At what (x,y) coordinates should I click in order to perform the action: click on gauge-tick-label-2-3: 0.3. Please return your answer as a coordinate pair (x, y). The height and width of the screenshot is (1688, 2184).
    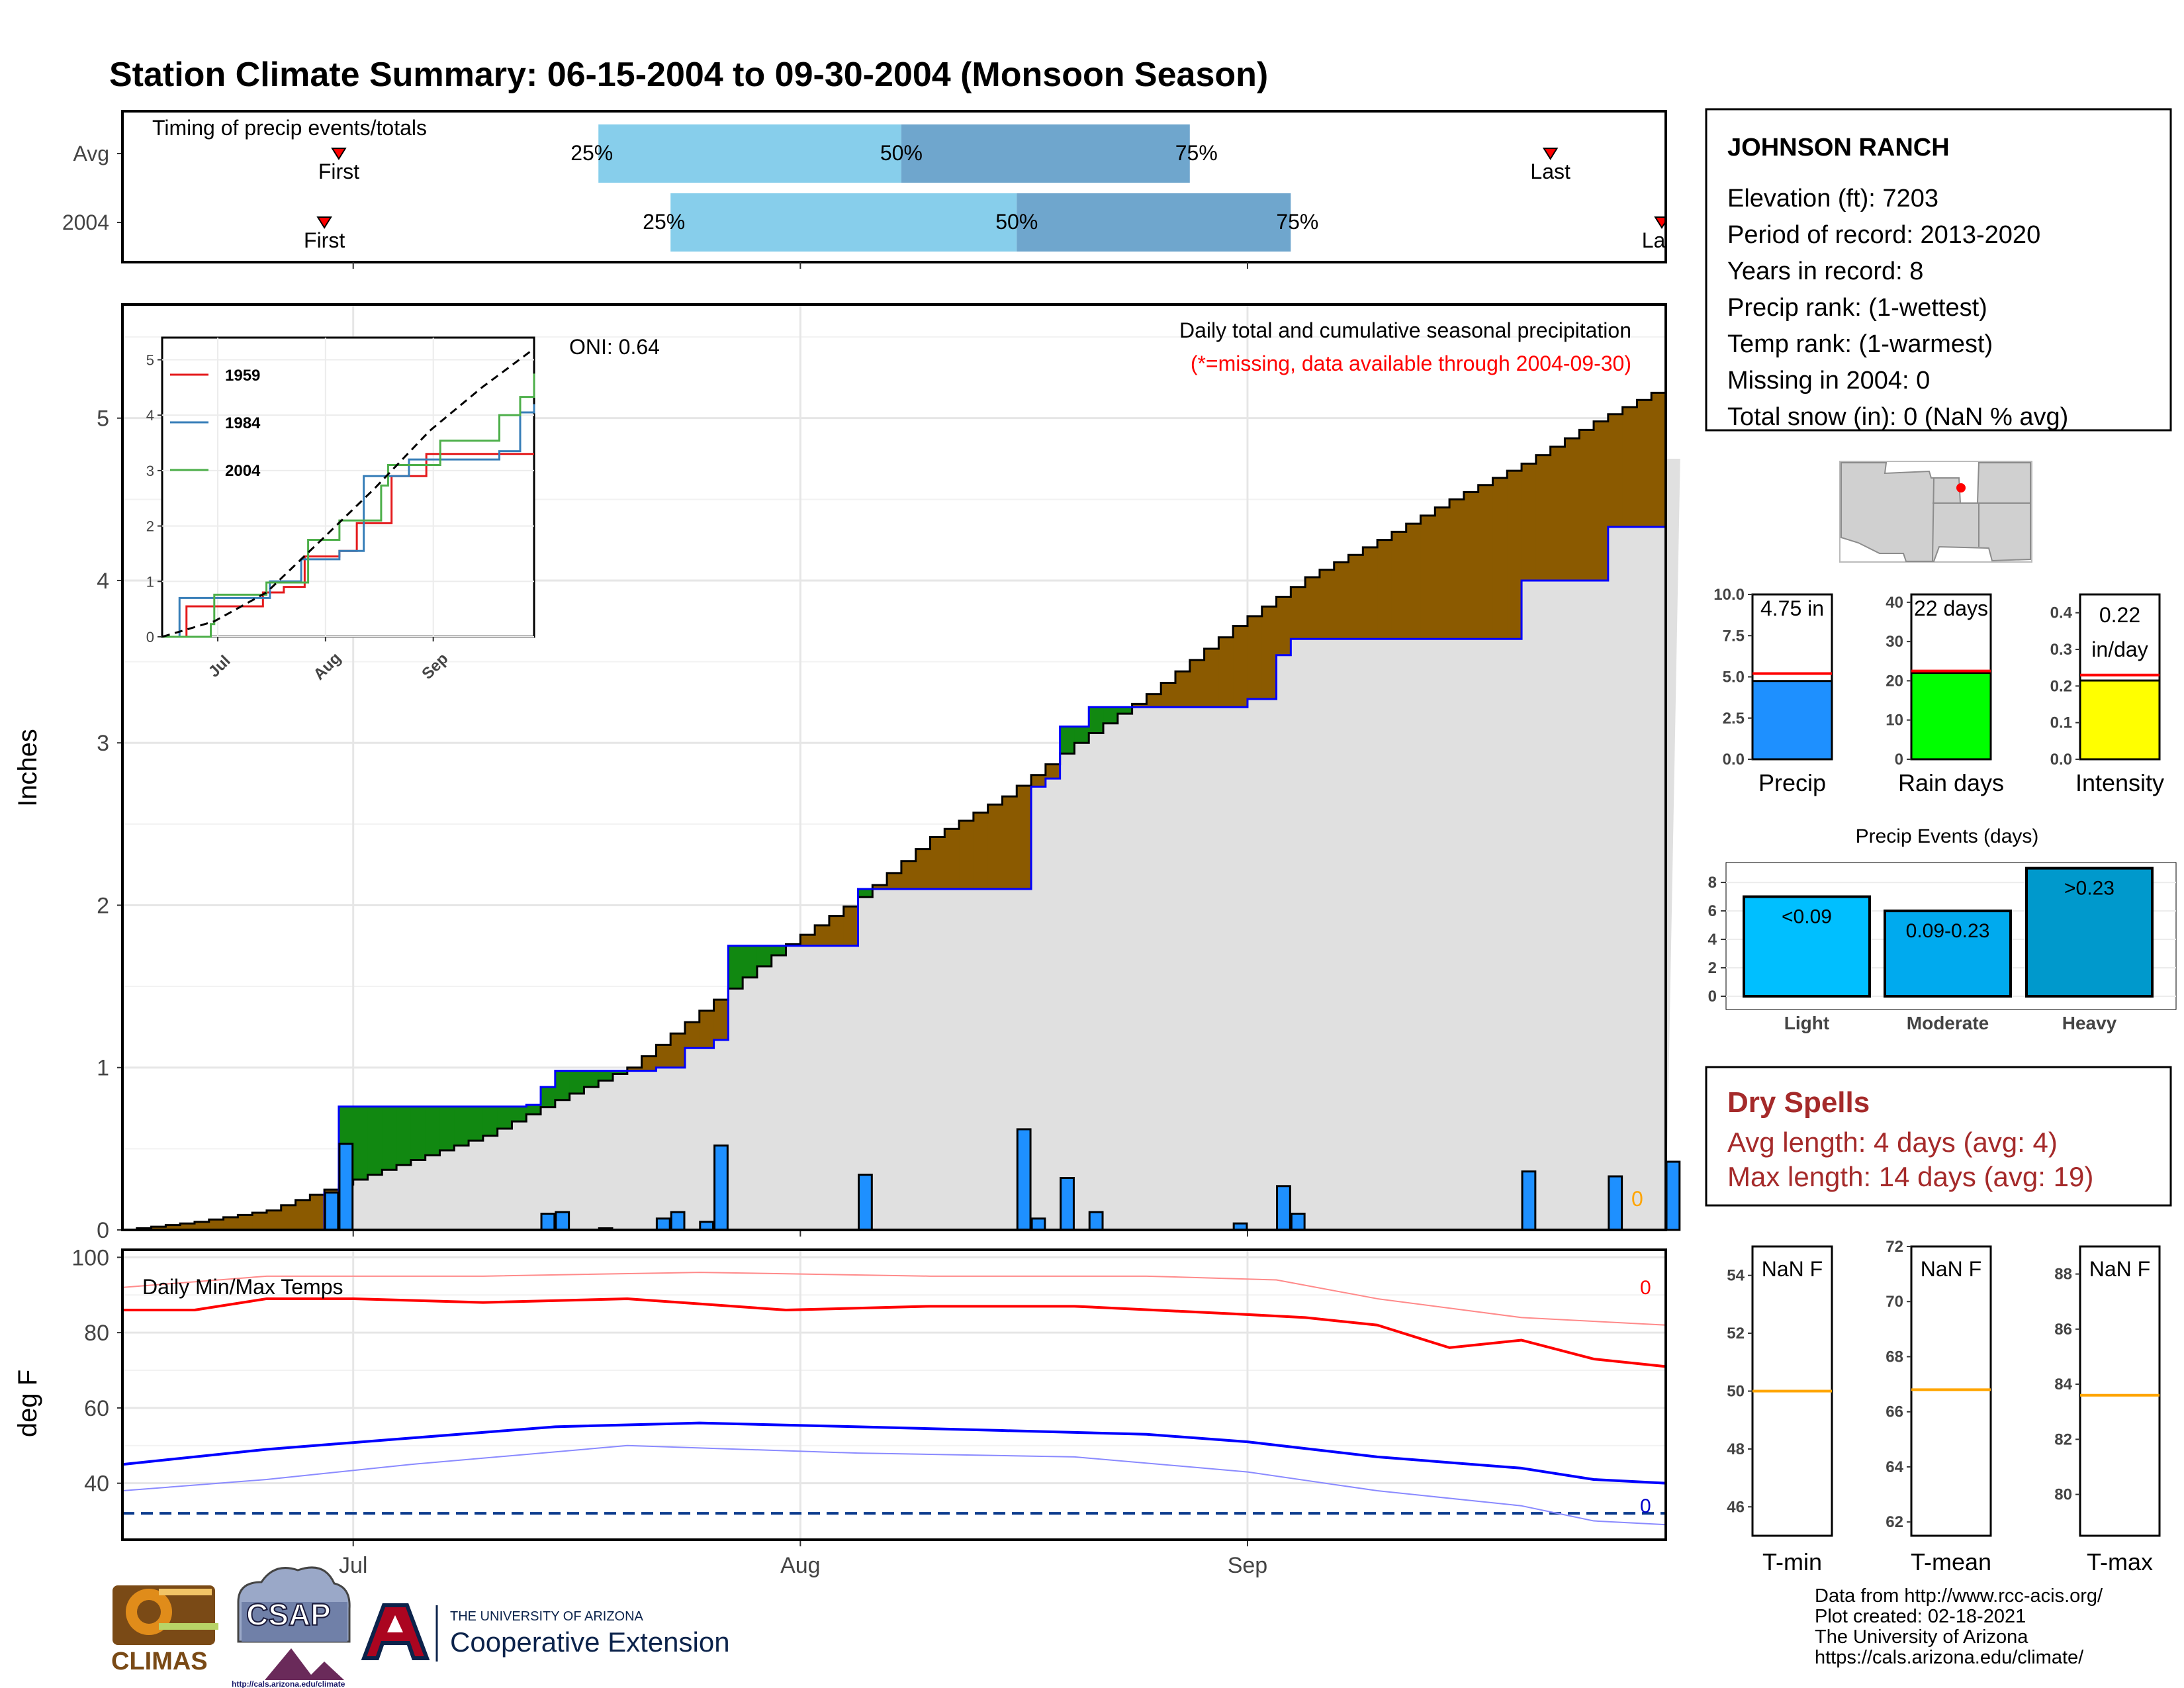
    Looking at the image, I should click on (2061, 650).